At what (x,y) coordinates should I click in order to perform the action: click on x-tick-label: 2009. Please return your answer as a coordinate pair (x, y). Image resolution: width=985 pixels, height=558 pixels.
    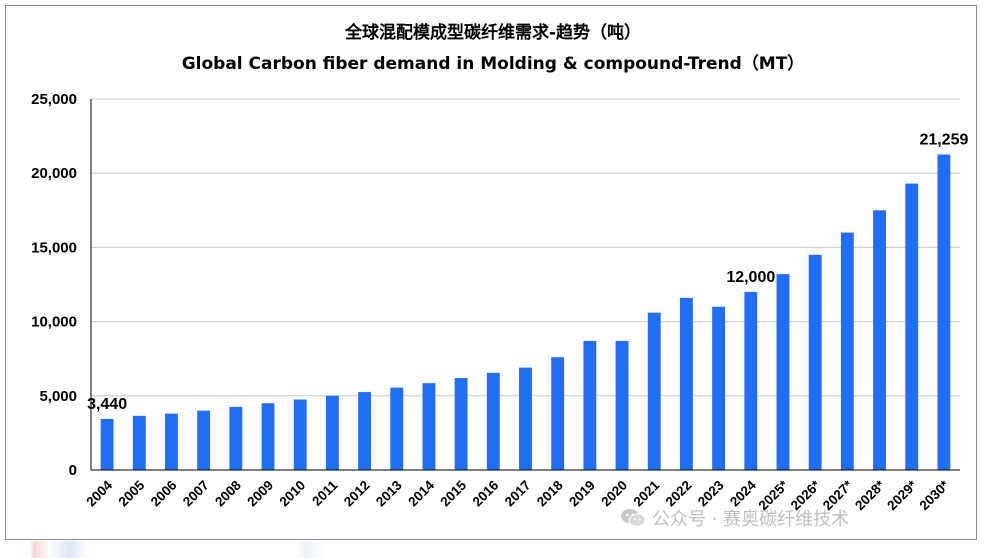
    Looking at the image, I should click on (260, 494).